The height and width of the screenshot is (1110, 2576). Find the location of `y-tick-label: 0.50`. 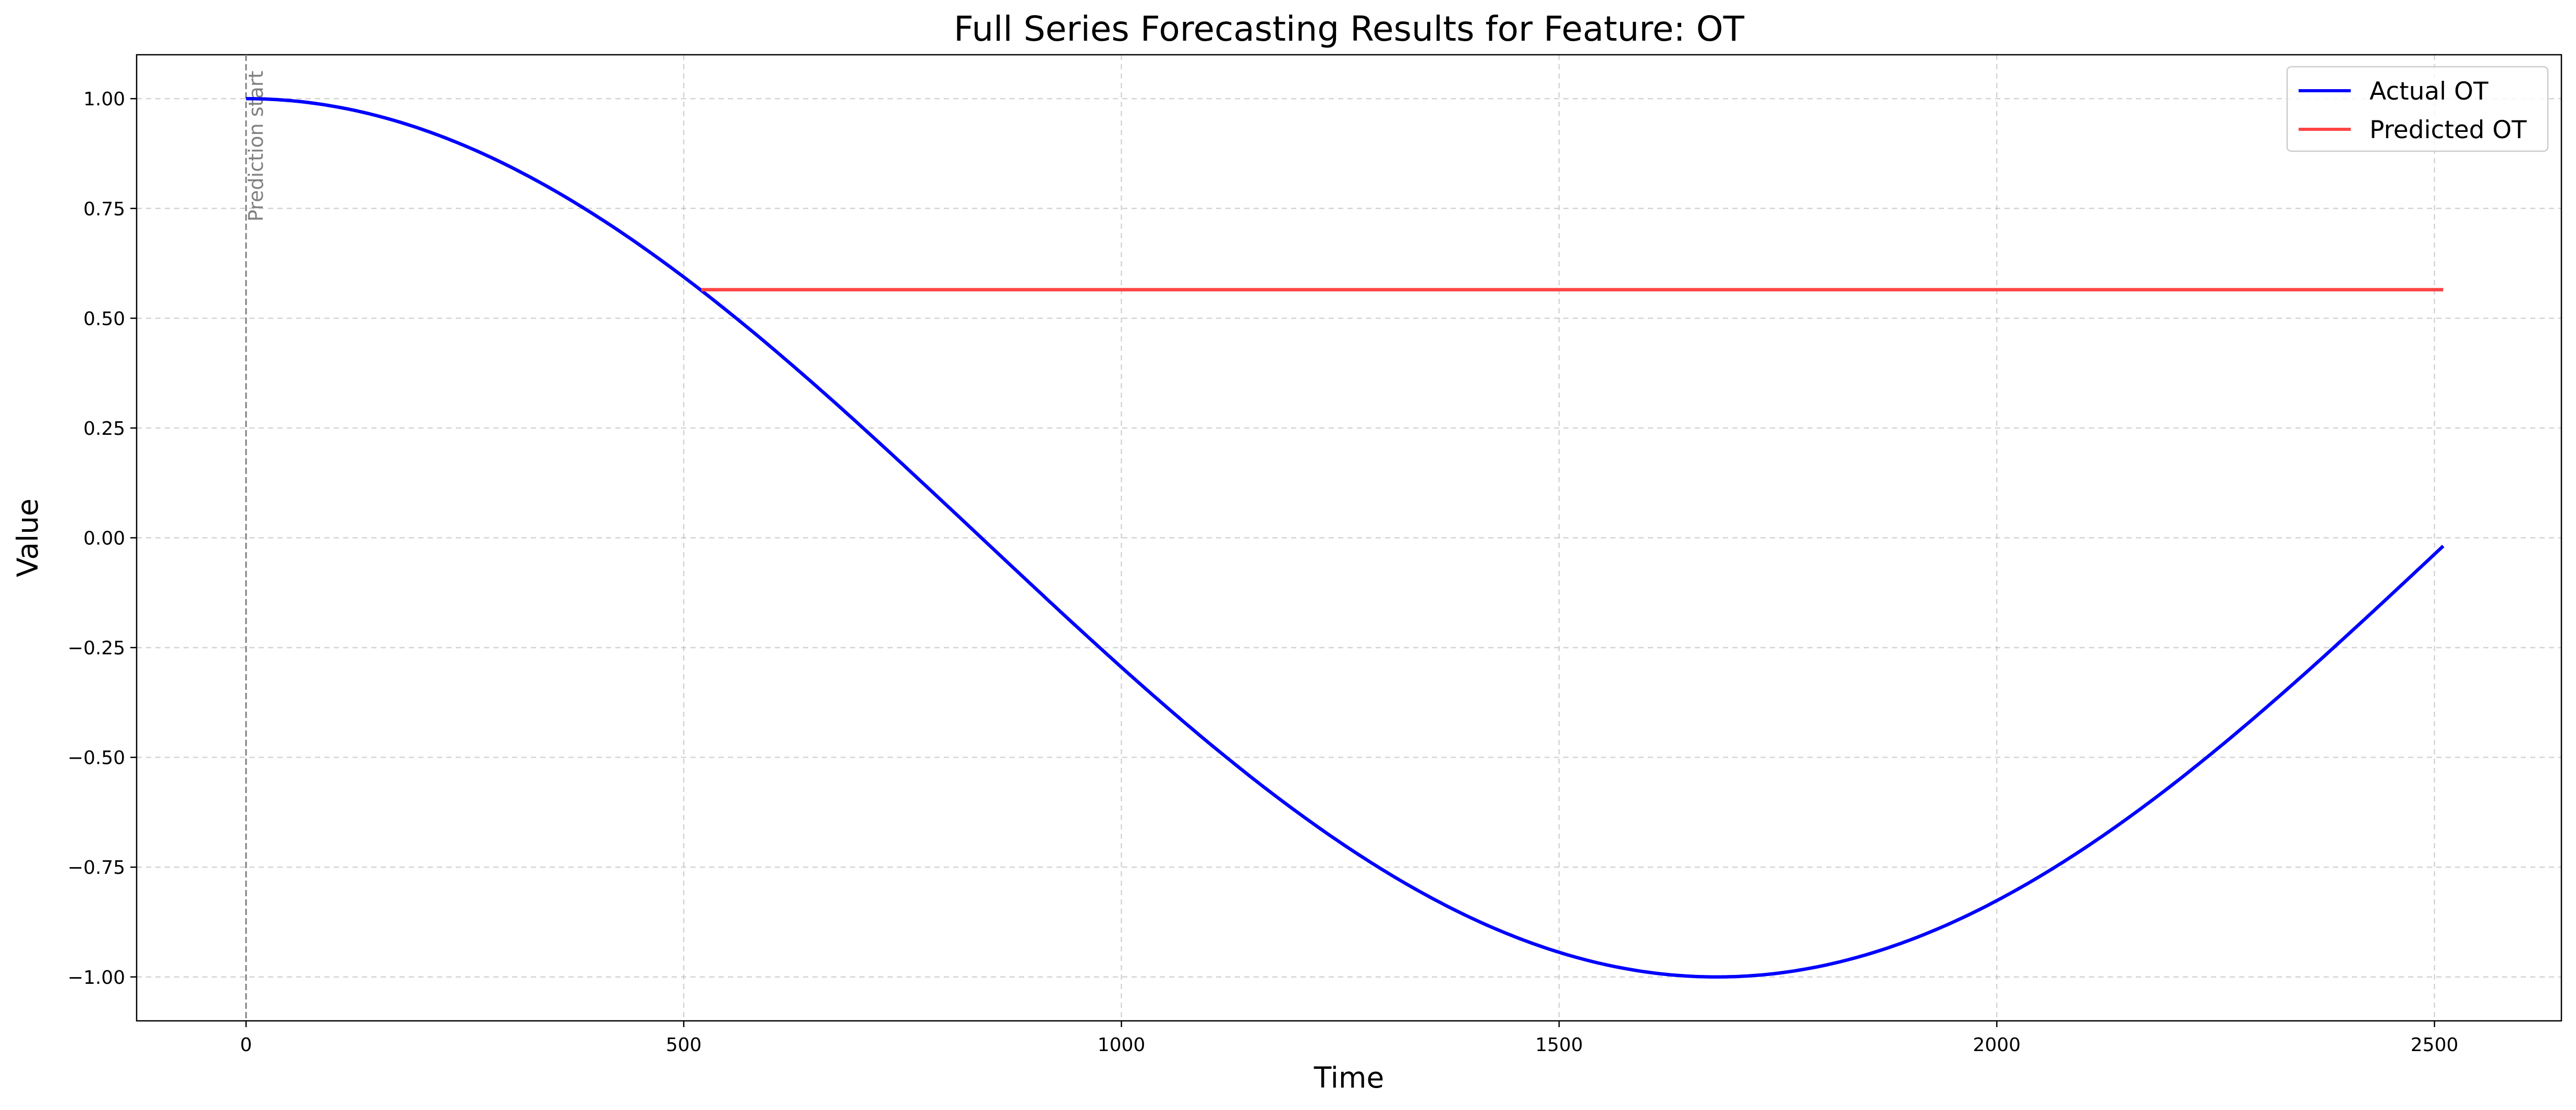

y-tick-label: 0.50 is located at coordinates (104, 319).